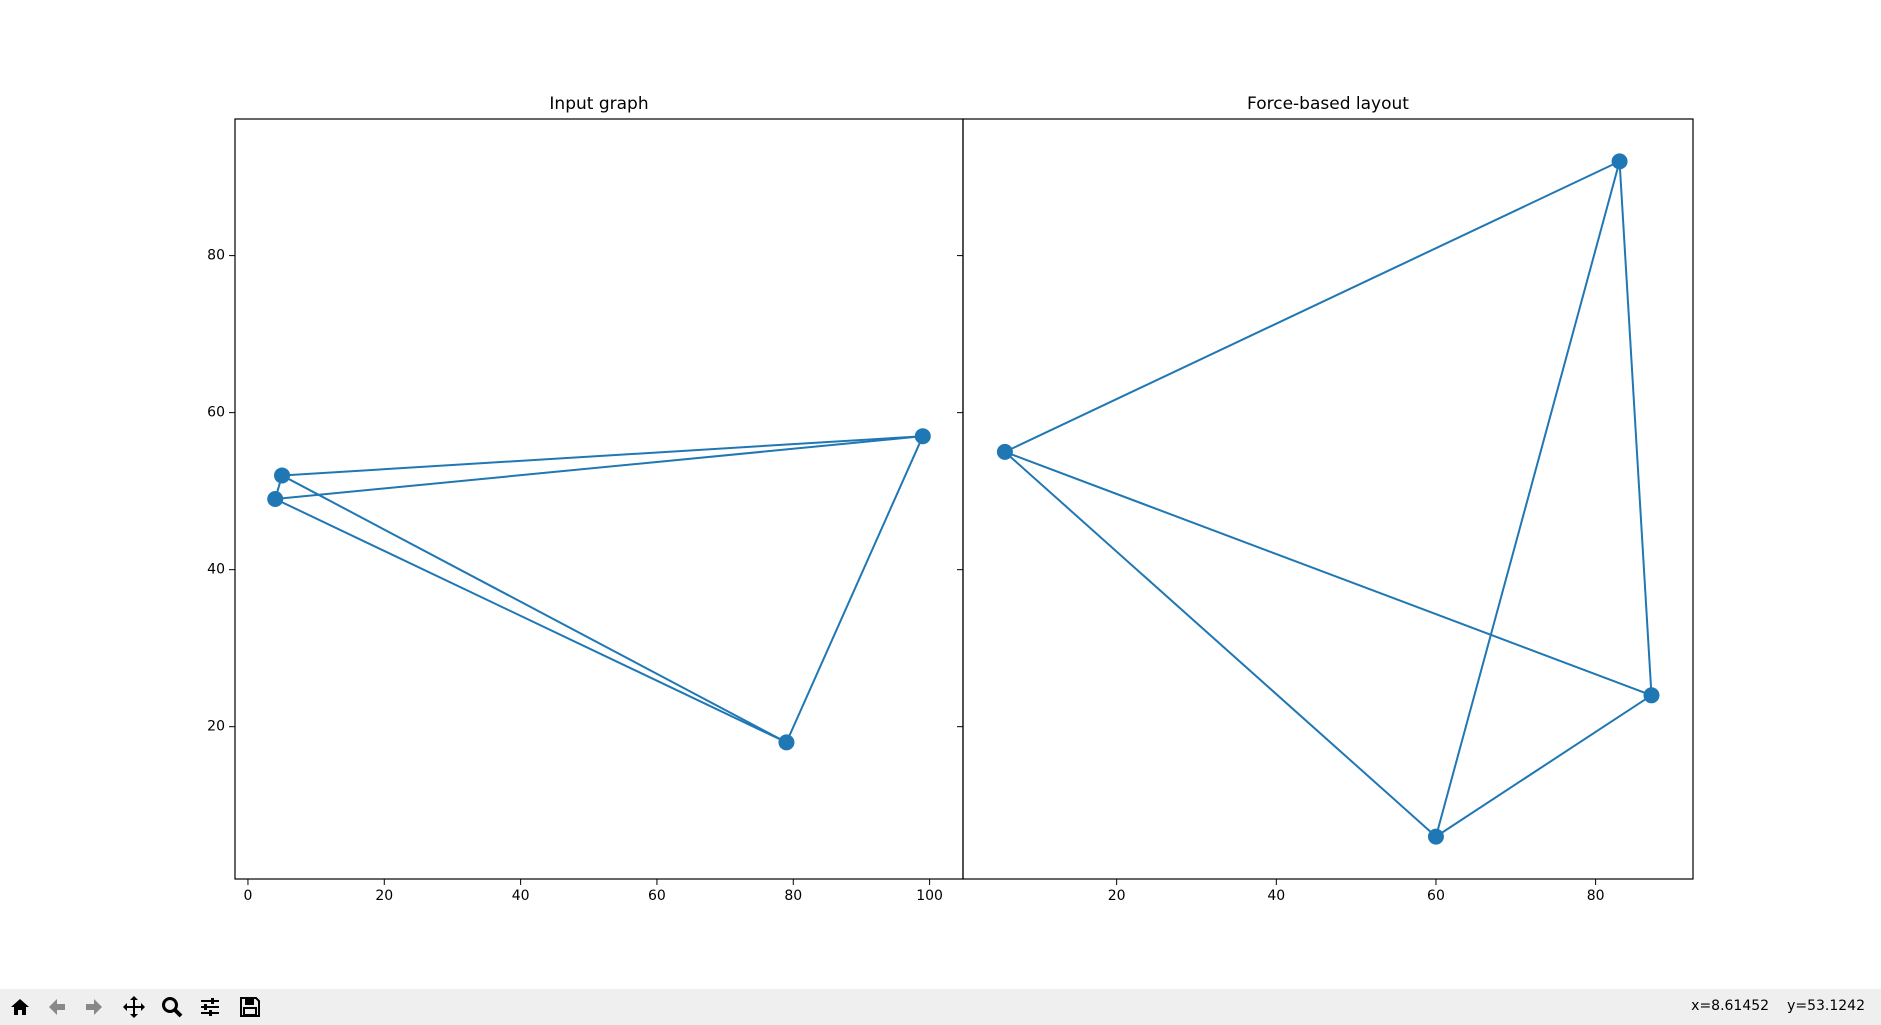 This screenshot has width=1881, height=1025. I want to click on back-button, so click(57, 1007).